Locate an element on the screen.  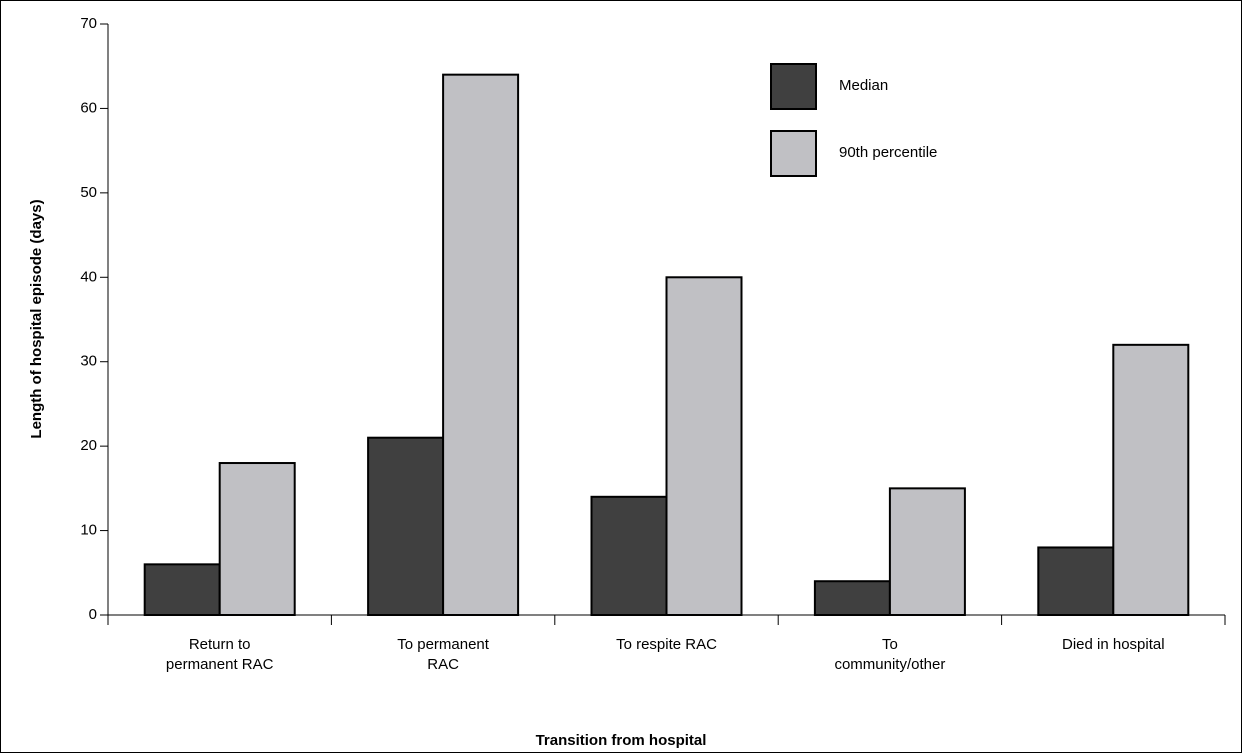
y-tick-label: 40 is located at coordinates (88, 276).